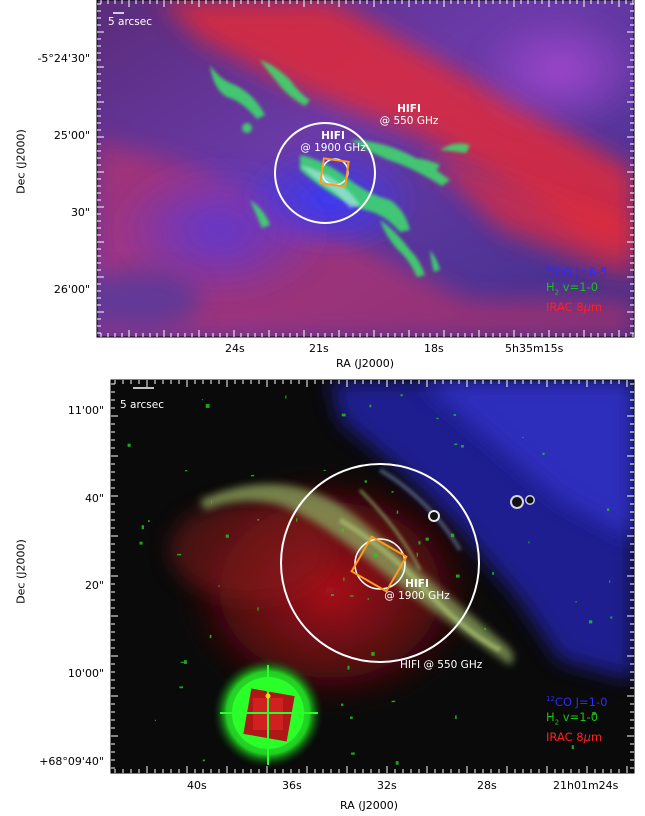 The width and height of the screenshot is (645, 816). I want to click on x-tick: 28s, so click(487, 785).